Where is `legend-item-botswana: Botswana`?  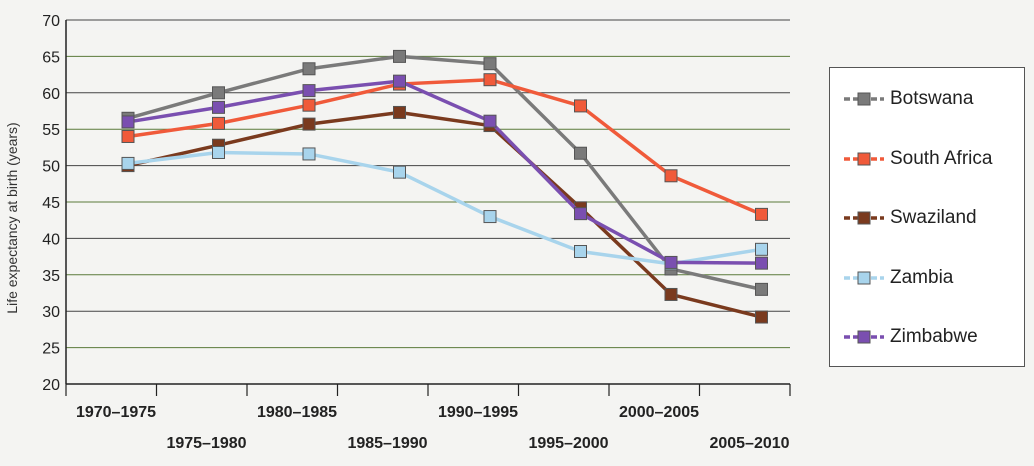
legend-item-botswana: Botswana is located at coordinates (907, 99).